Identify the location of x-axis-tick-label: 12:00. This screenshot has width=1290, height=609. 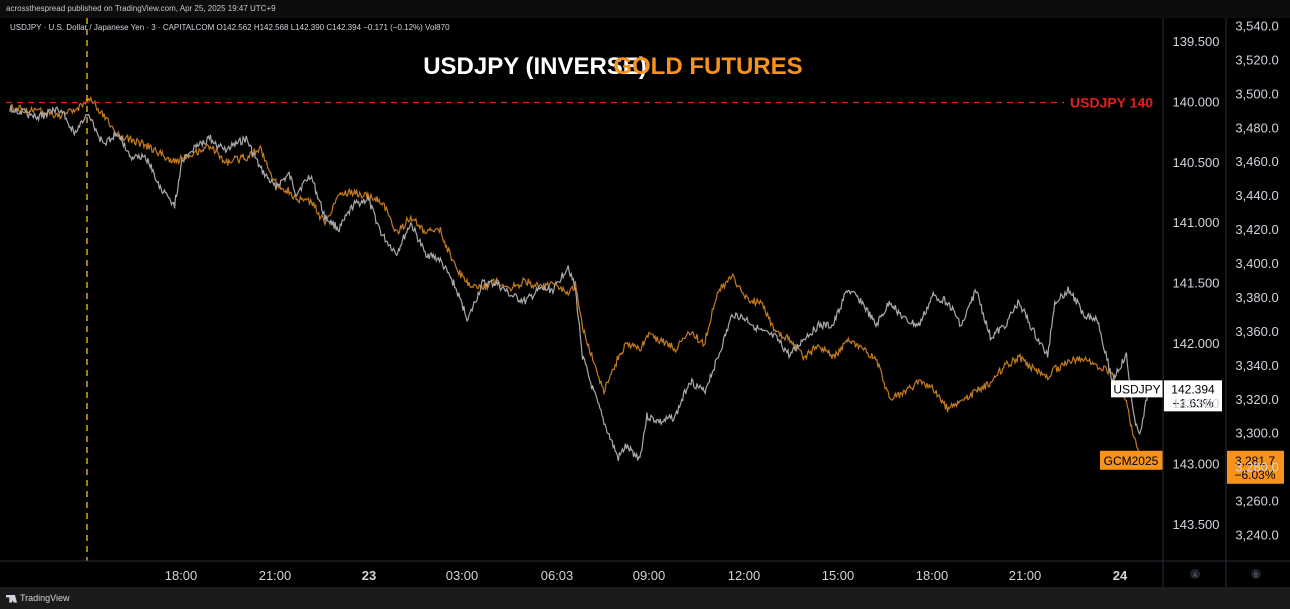
(744, 575).